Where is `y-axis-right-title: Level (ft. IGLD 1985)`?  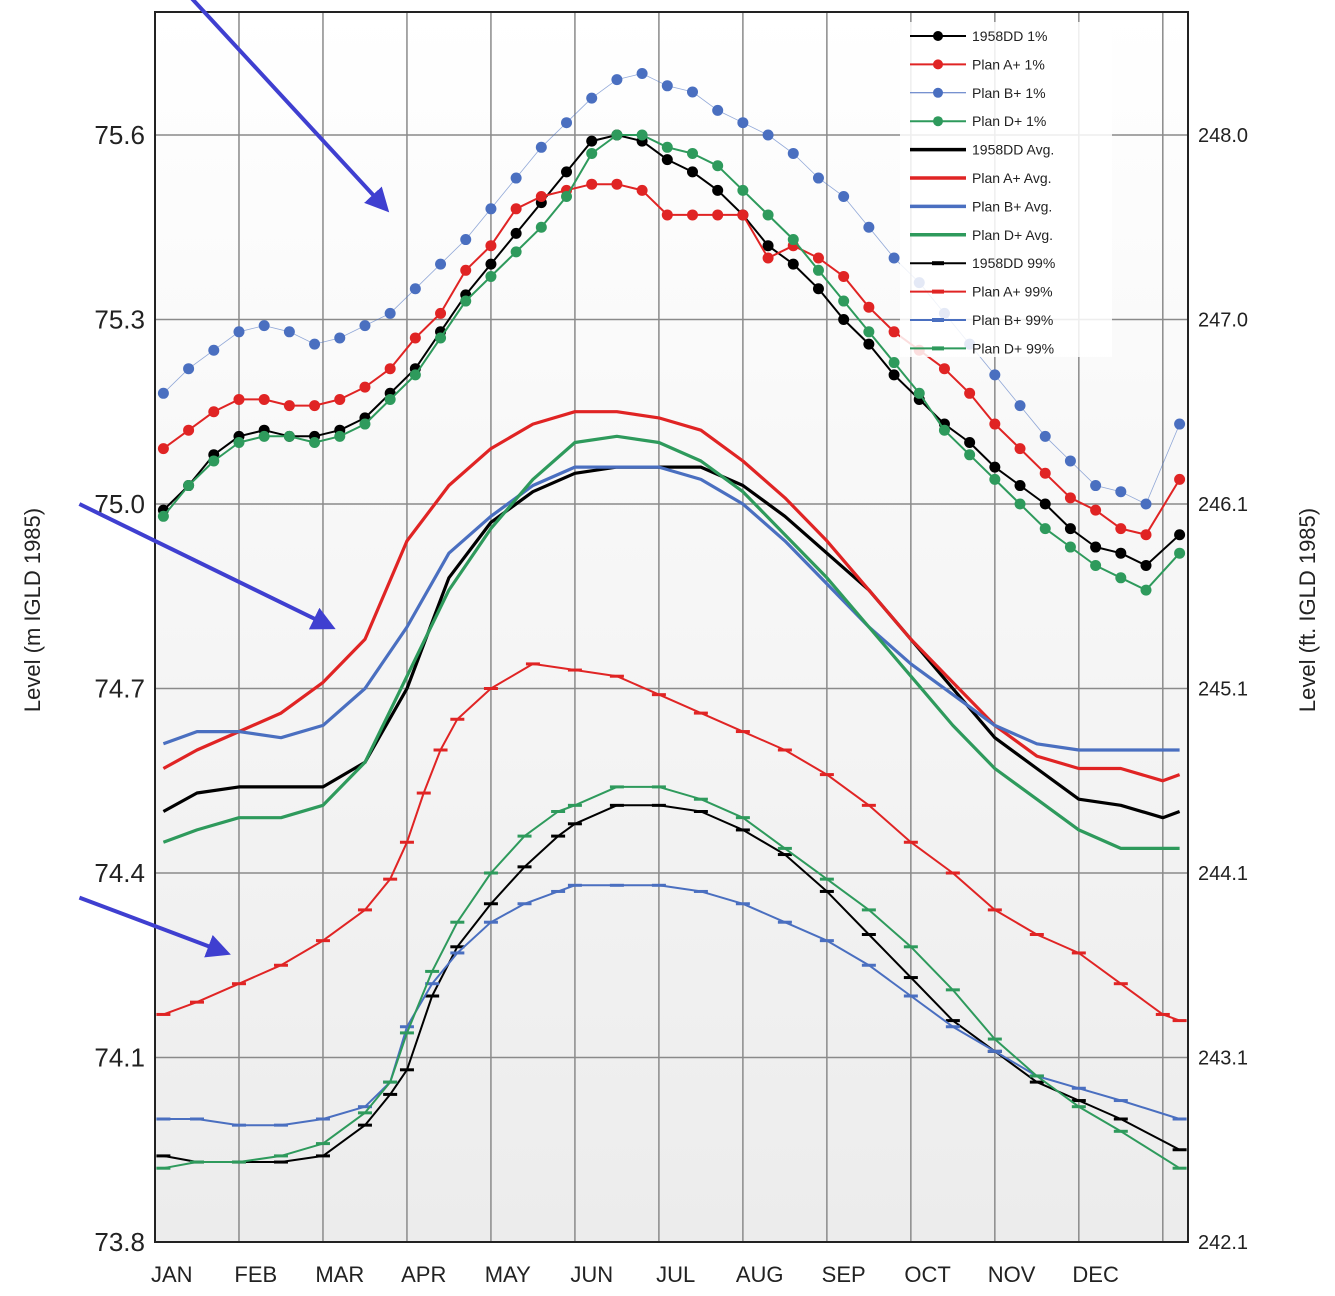
y-axis-right-title: Level (ft. IGLD 1985) is located at coordinates (1307, 610).